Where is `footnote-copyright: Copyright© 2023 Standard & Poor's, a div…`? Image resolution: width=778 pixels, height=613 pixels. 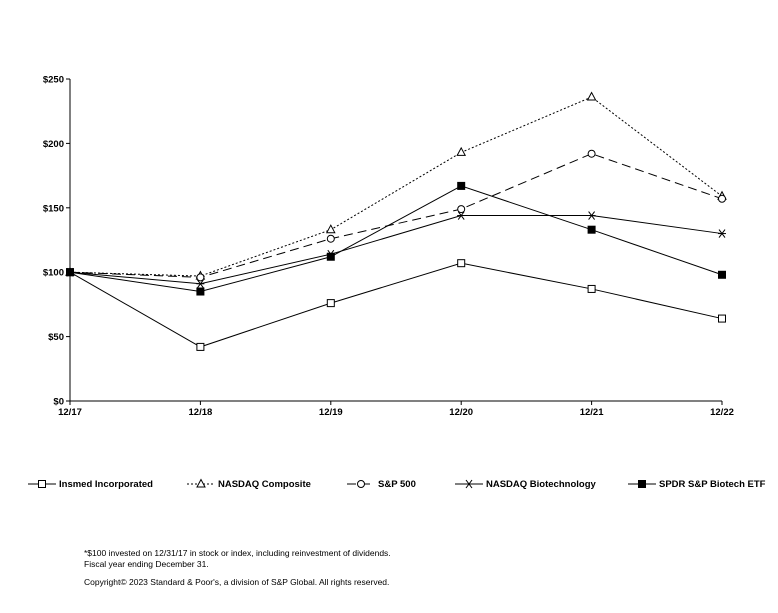
footnote-copyright: Copyright© 2023 Standard & Poor's, a div… is located at coordinates (237, 582).